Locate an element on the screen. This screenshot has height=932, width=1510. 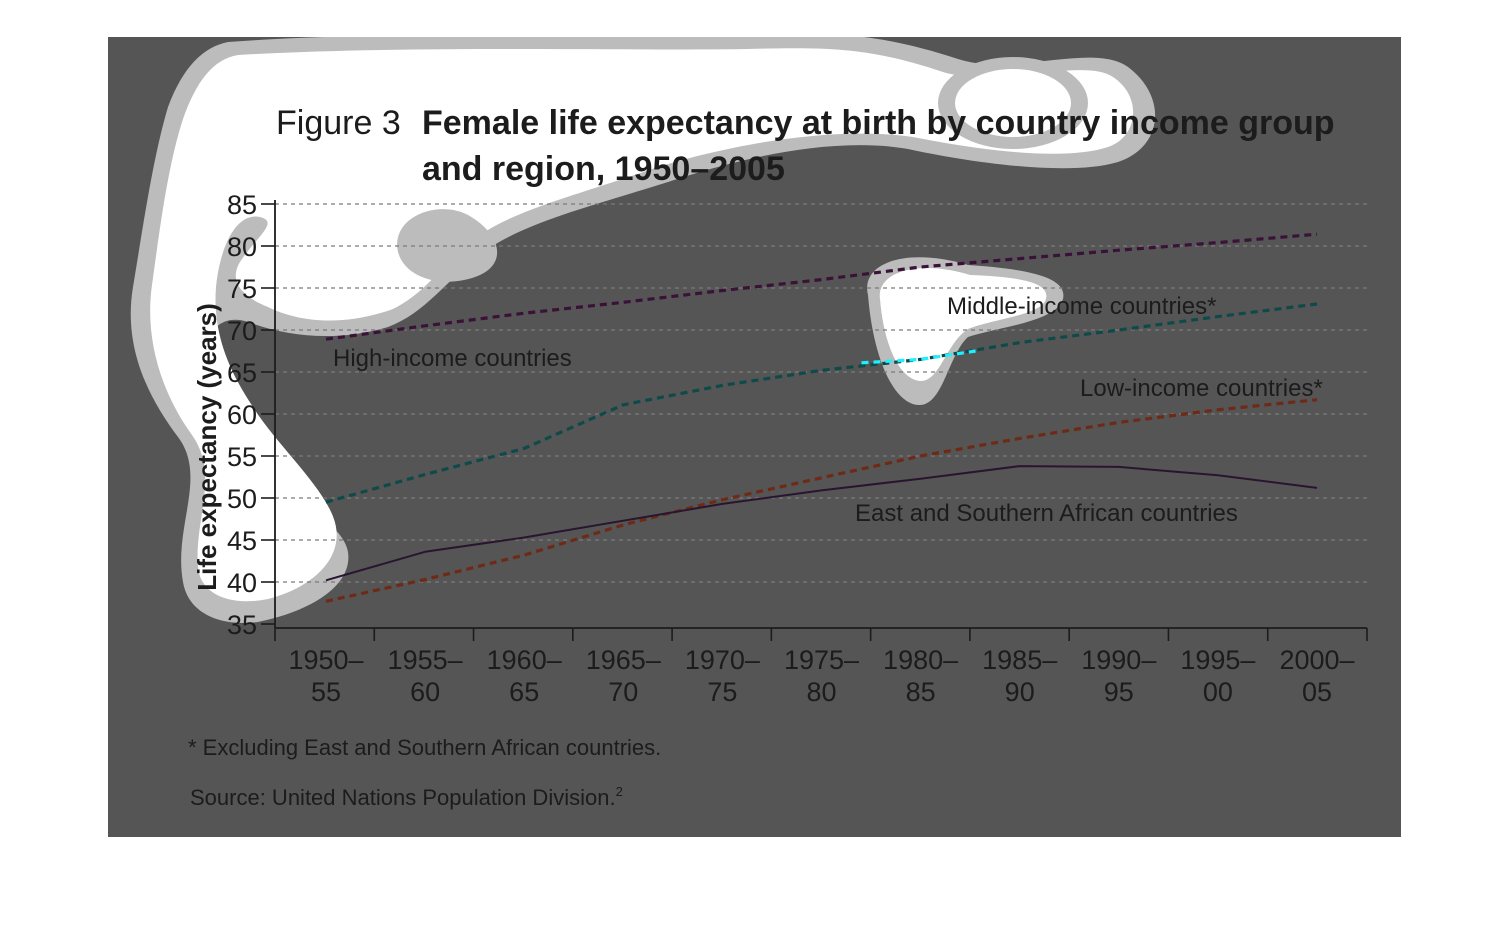
figure-number: Figure 3 is located at coordinates (338, 123).